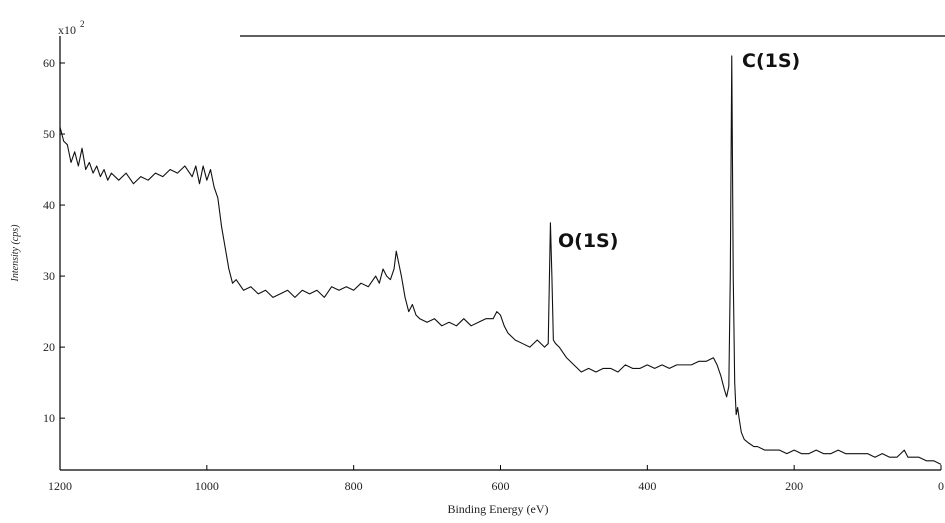  I want to click on y-tick-label: 50, so click(49, 134).